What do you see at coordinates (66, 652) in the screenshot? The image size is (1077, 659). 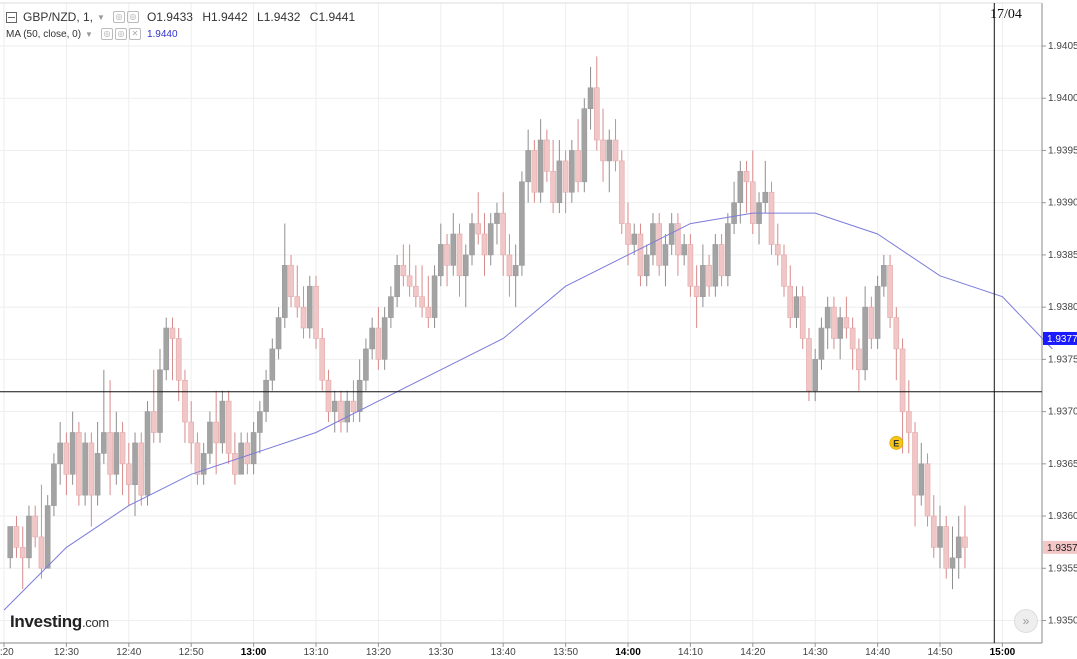 I see `x-tick-label: 12:30` at bounding box center [66, 652].